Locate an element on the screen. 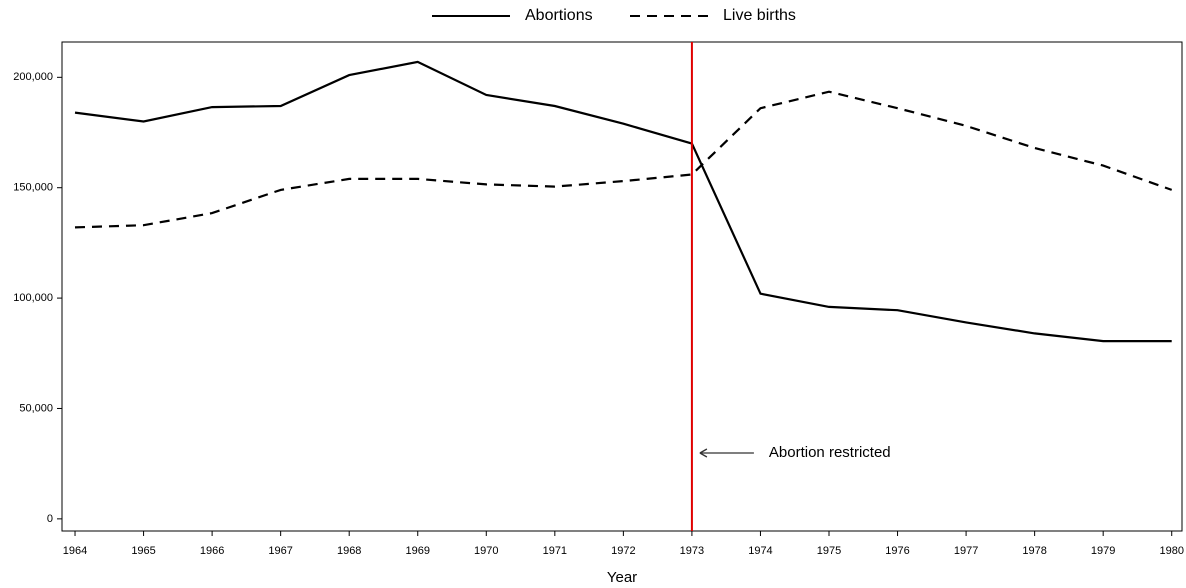 Image resolution: width=1186 pixels, height=588 pixels. x-tick-label: 1970 is located at coordinates (486, 551).